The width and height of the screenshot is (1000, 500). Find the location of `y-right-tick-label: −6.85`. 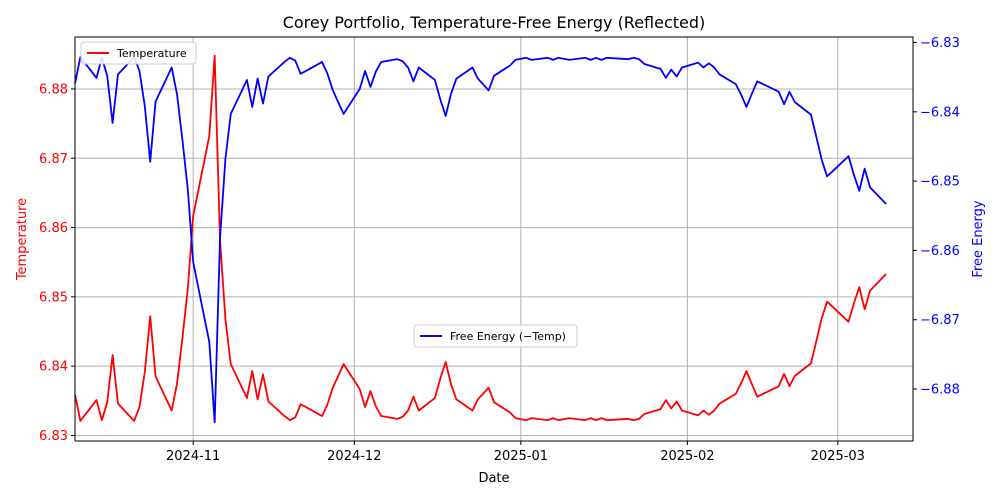

y-right-tick-label: −6.85 is located at coordinates (940, 182).